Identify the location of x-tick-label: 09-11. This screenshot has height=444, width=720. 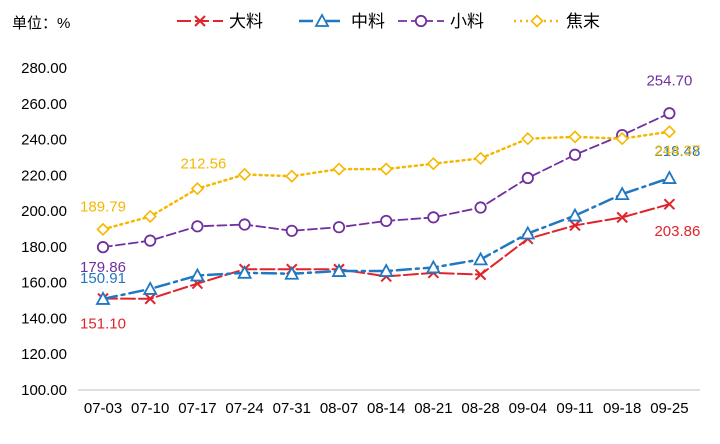
(574, 408).